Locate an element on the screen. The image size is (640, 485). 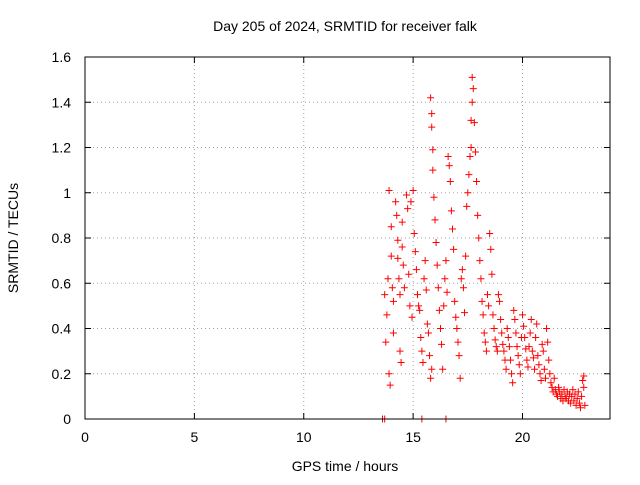
x-tick-label: 10 is located at coordinates (304, 437).